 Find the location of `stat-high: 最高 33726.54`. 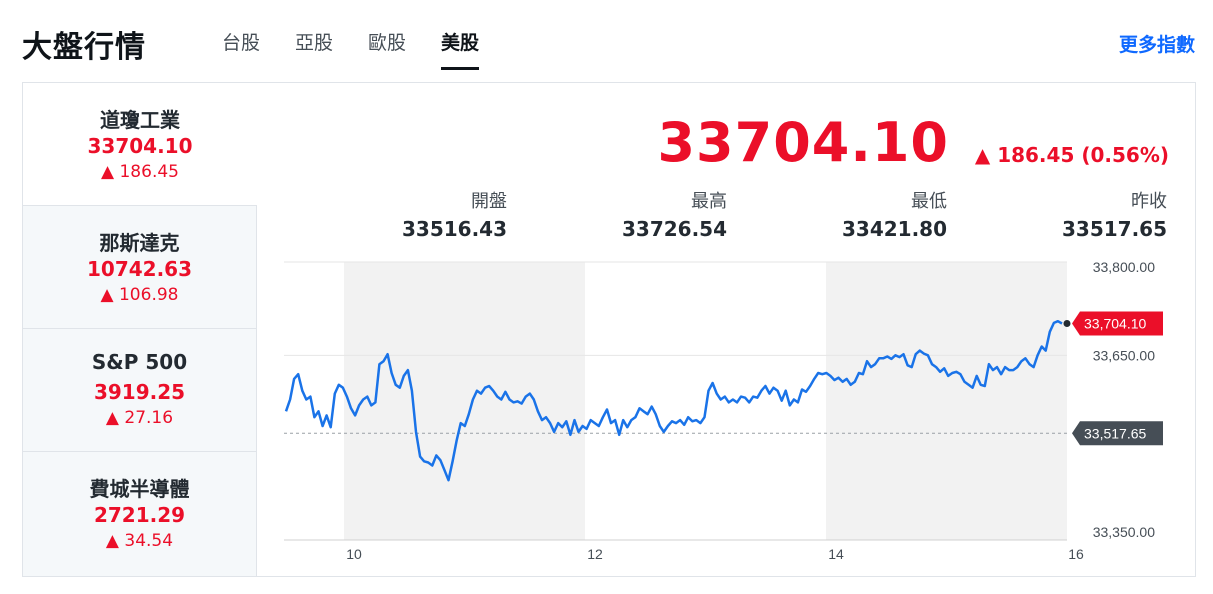

stat-high: 最高 33726.54 is located at coordinates (627, 214).